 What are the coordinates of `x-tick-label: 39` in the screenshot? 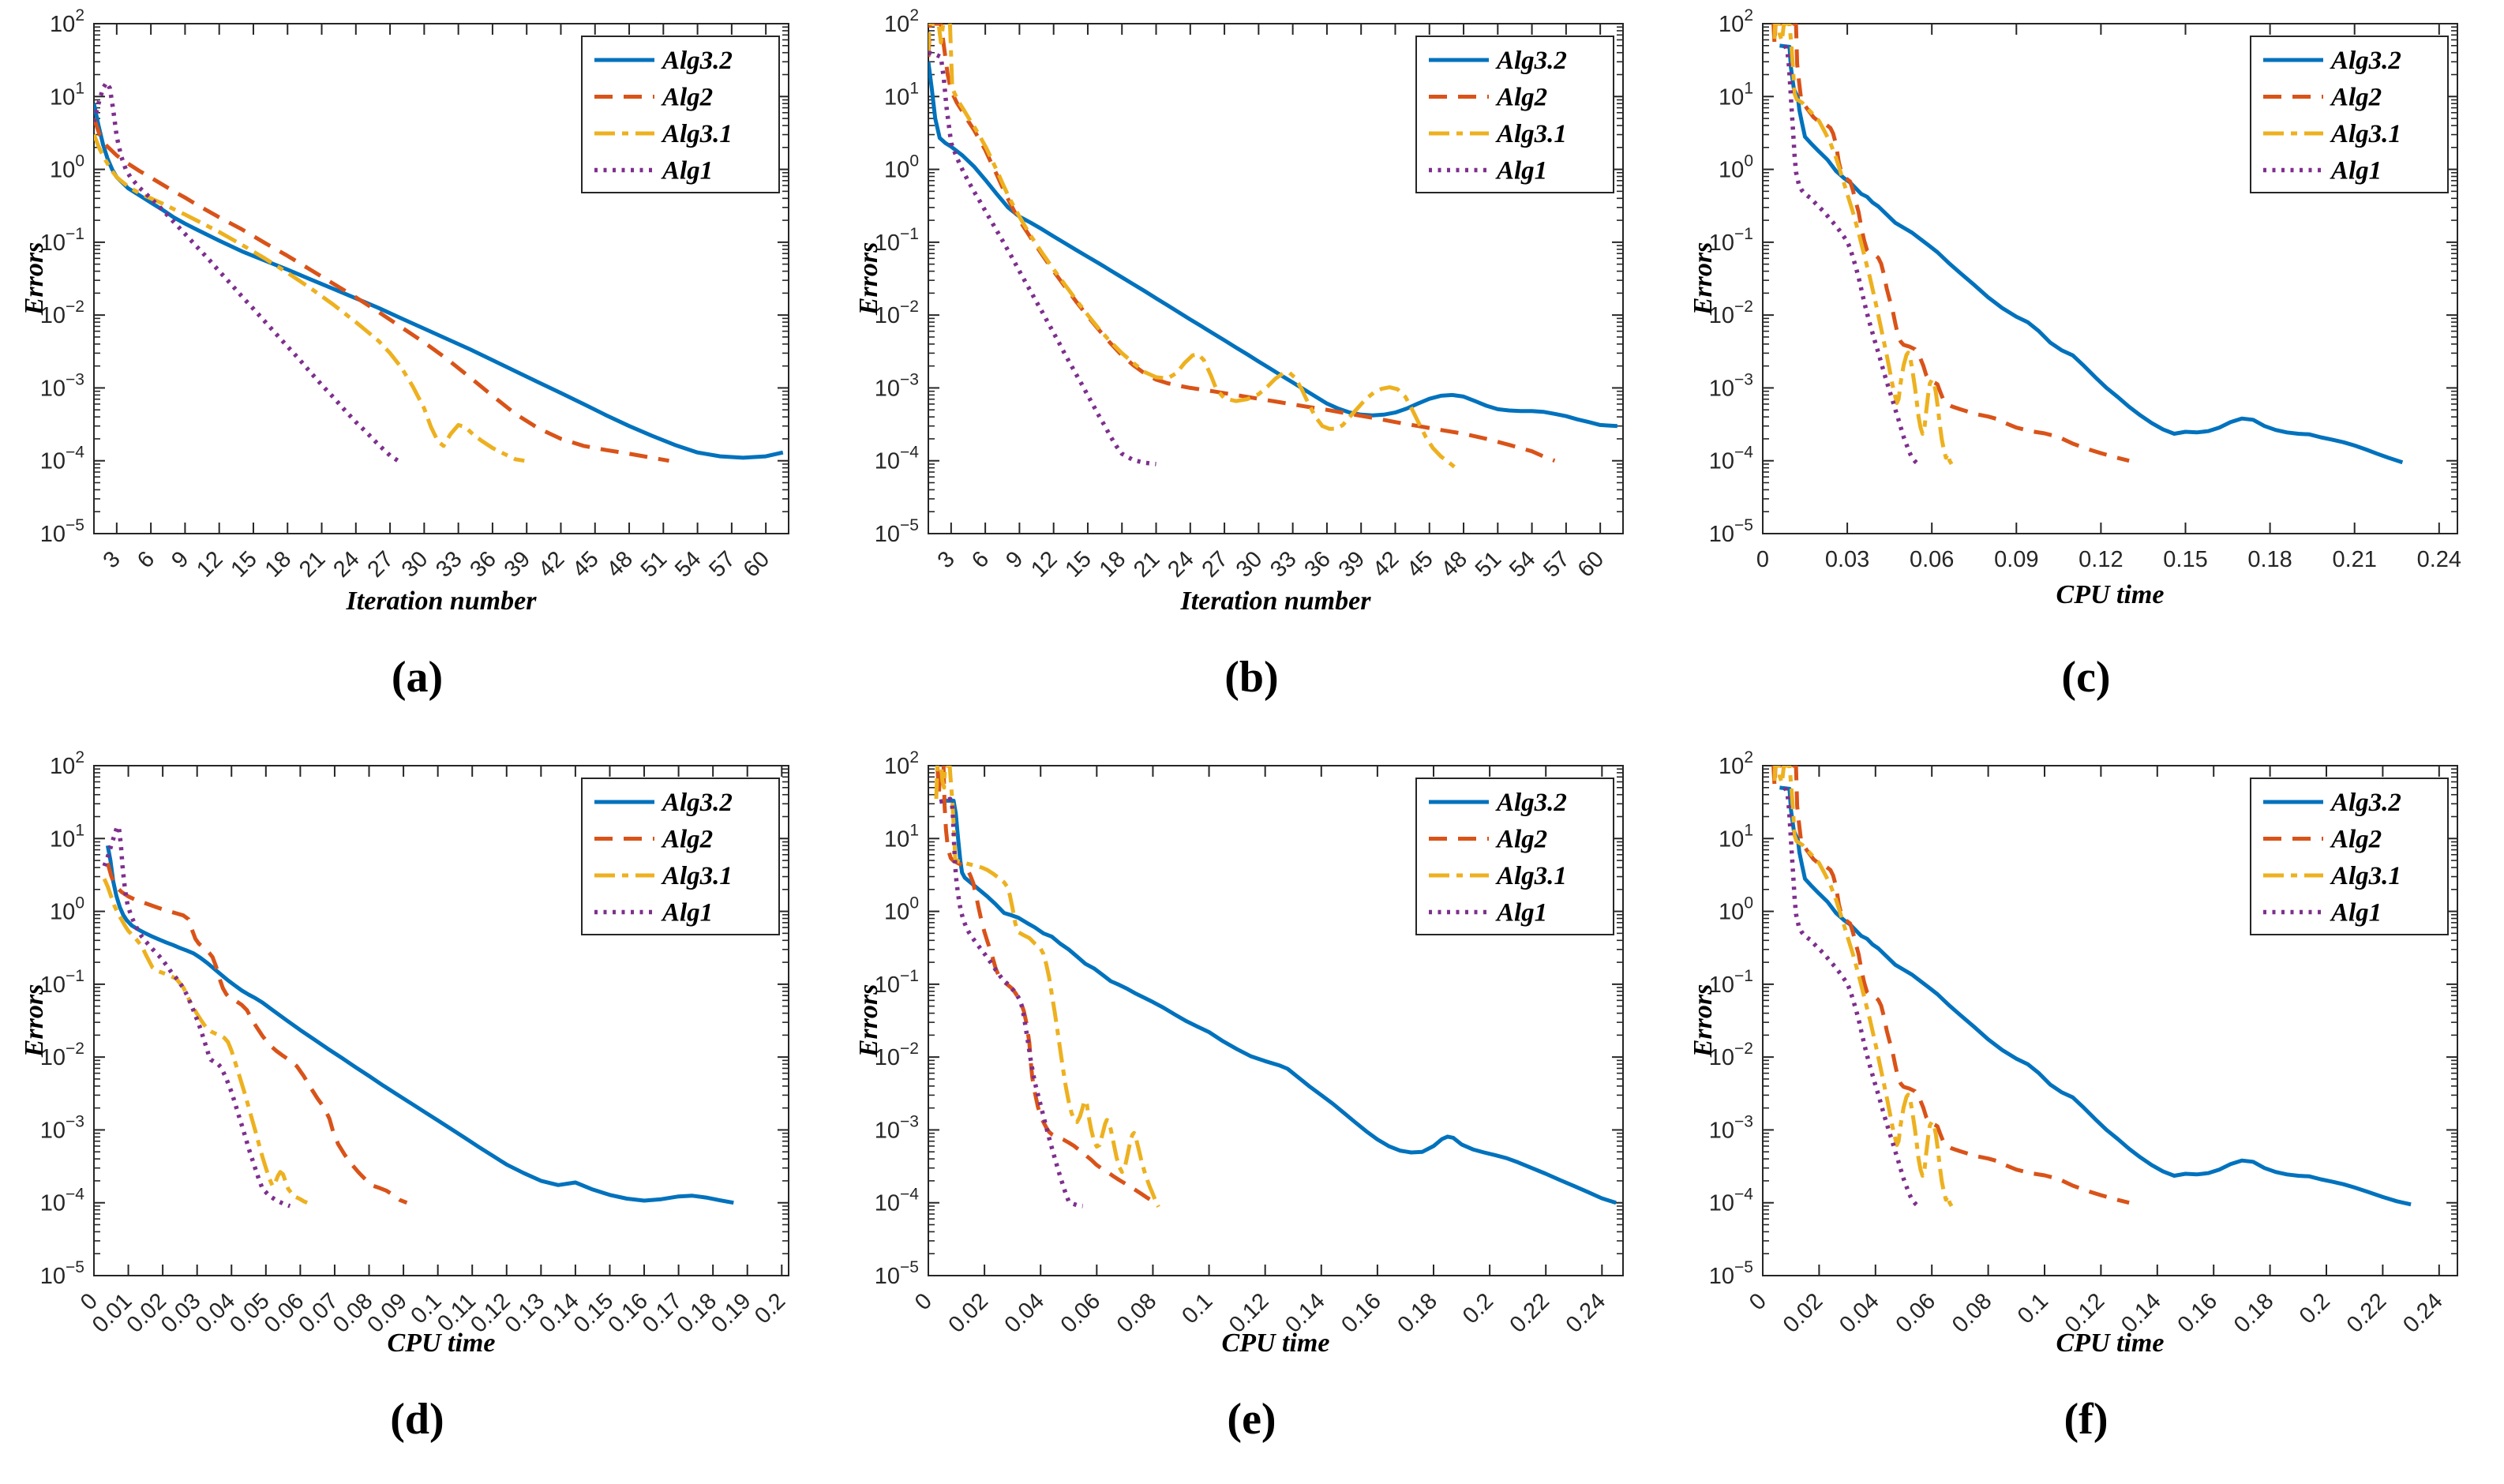 It's located at (1351, 564).